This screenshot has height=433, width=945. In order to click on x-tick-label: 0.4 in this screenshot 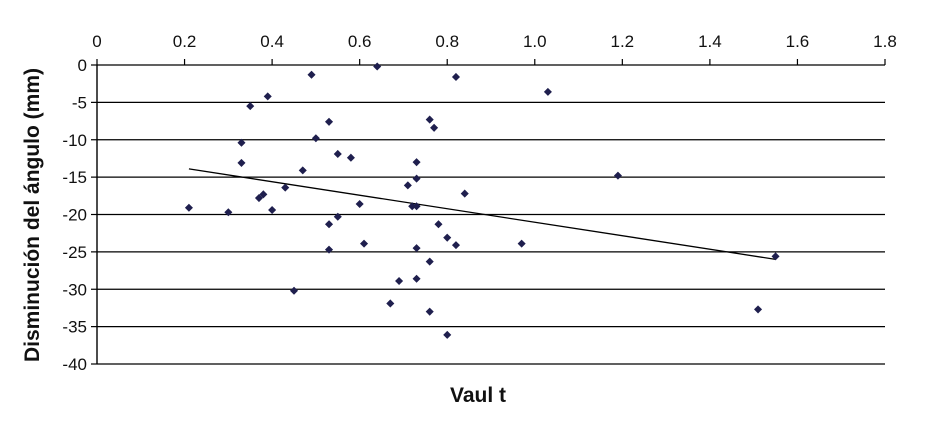, I will do `click(272, 41)`.